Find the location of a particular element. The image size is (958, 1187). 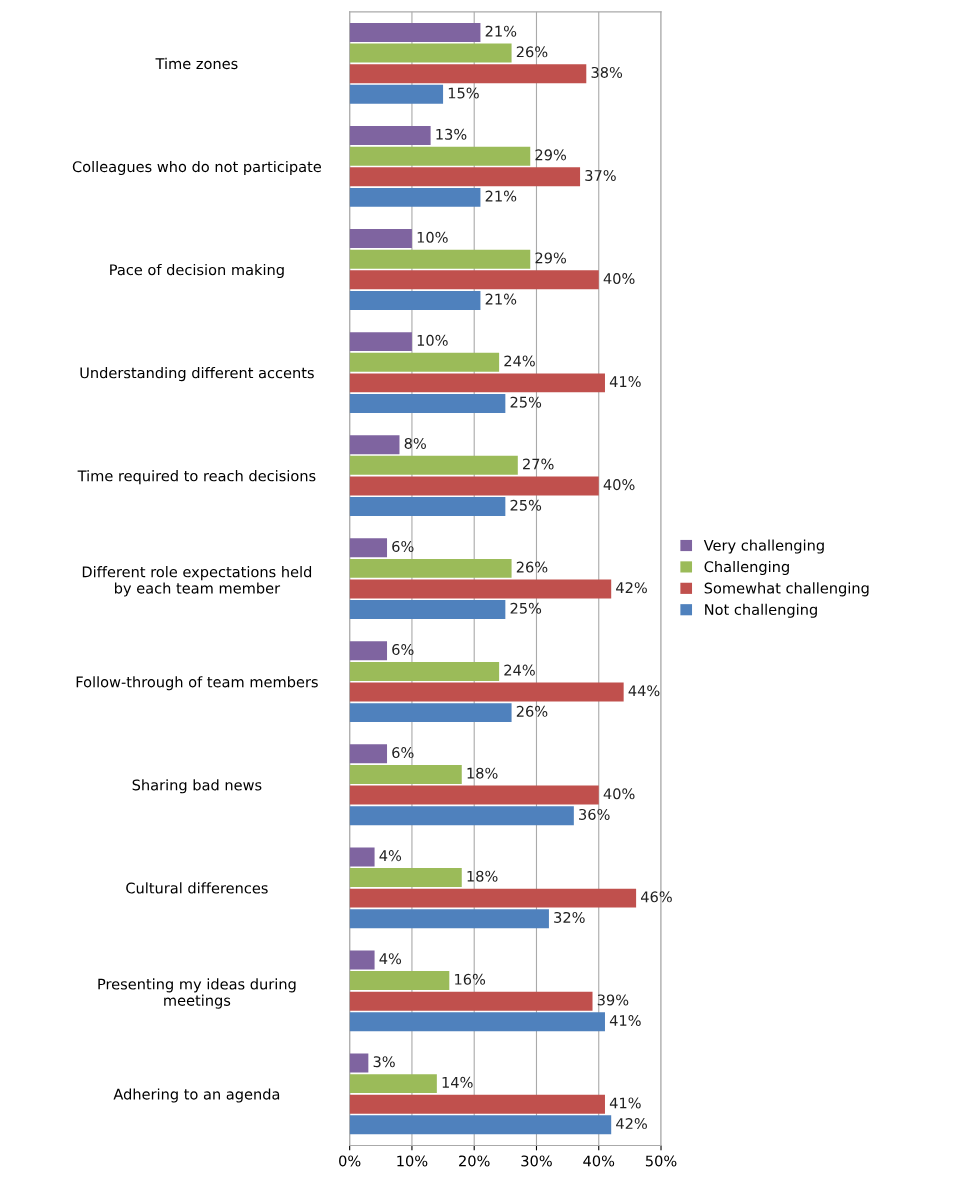

y-tick-label: Time required to reach decisions is located at coordinates (196, 477).